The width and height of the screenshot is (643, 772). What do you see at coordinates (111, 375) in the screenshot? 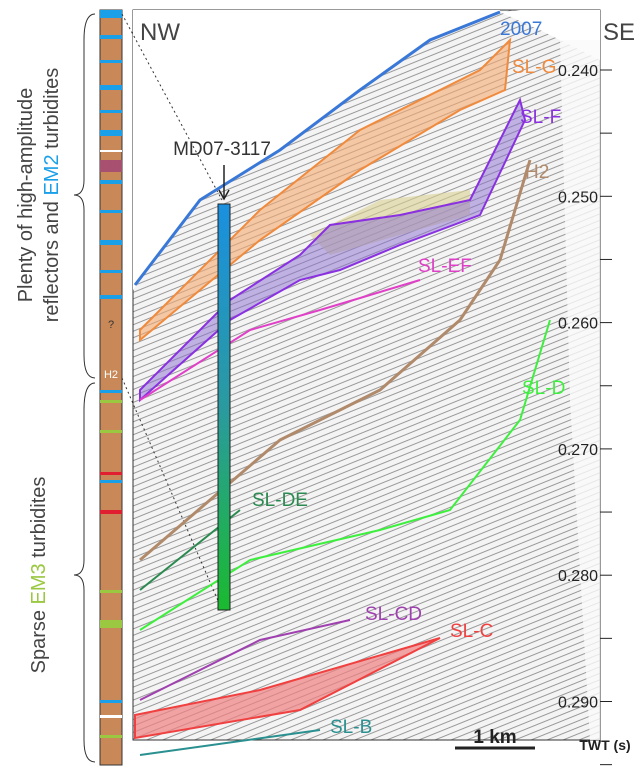
I see `core-mark: H2` at bounding box center [111, 375].